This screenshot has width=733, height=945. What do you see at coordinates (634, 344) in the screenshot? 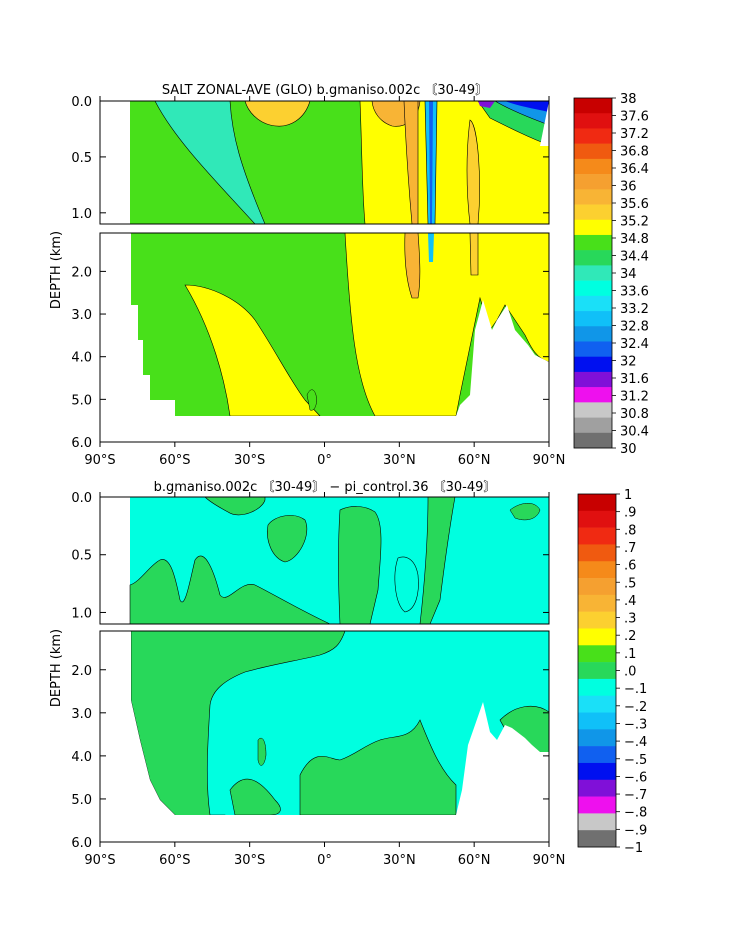
I see `colorbar-label: 32.4` at bounding box center [634, 344].